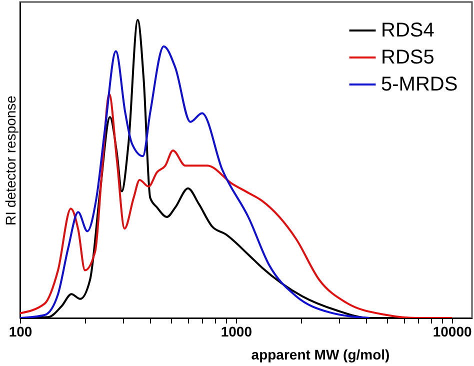 This screenshot has height=366, width=474. Describe the element at coordinates (452, 332) in the screenshot. I see `x-tick-label: 10000` at that location.